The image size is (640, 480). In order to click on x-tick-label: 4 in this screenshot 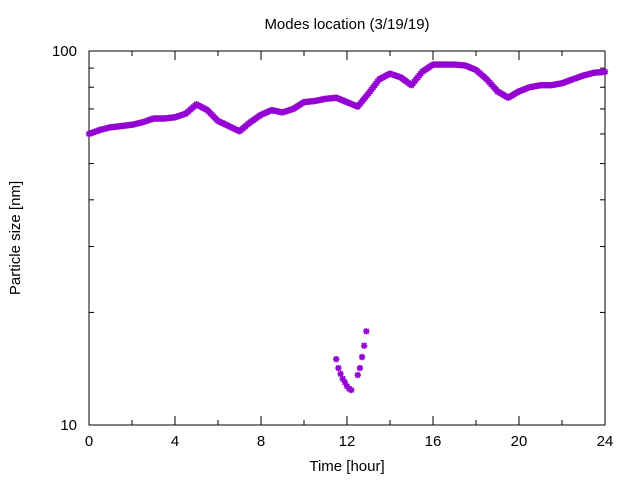, I will do `click(175, 441)`.